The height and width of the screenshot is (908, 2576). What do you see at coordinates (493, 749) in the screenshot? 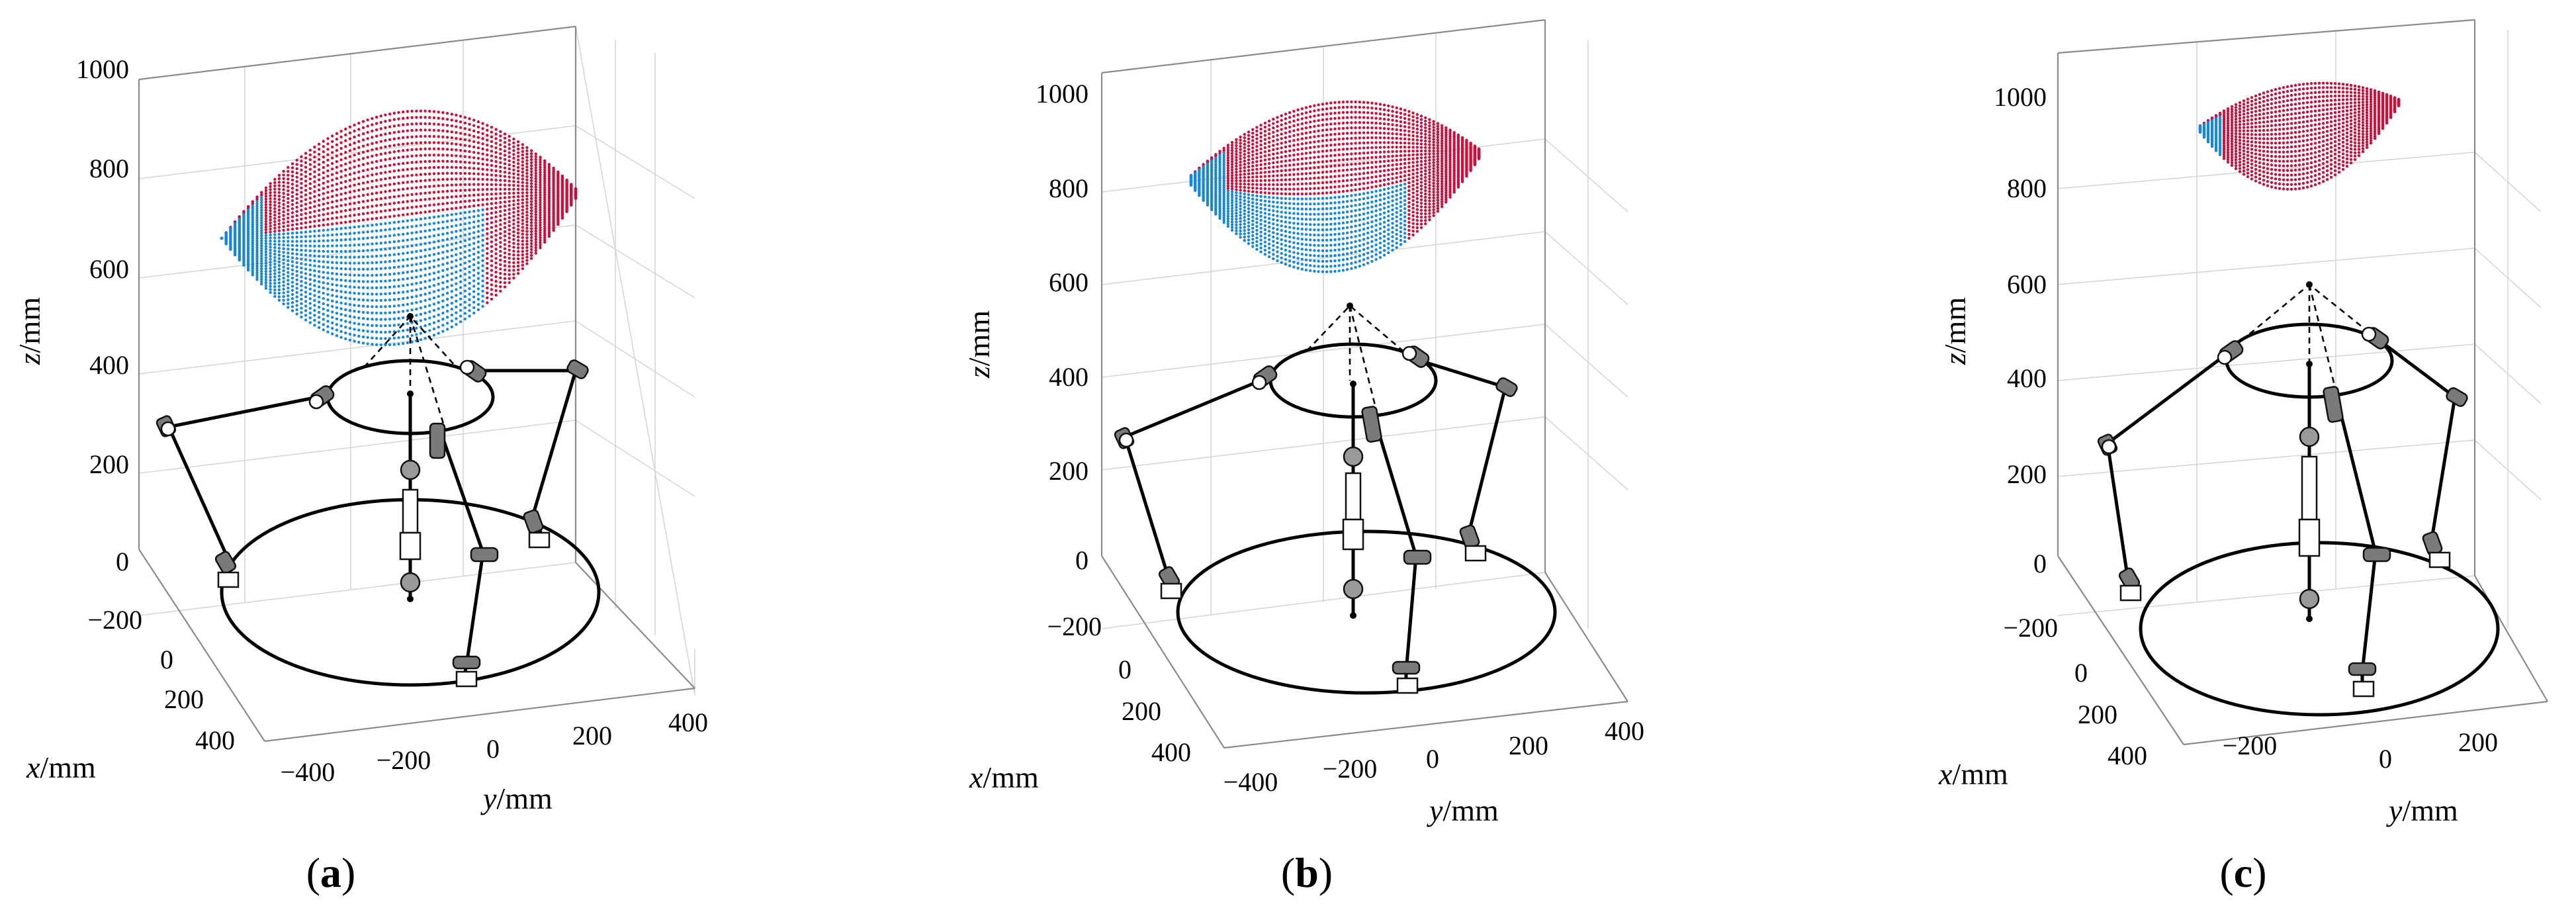
I see `y-tick: 0` at bounding box center [493, 749].